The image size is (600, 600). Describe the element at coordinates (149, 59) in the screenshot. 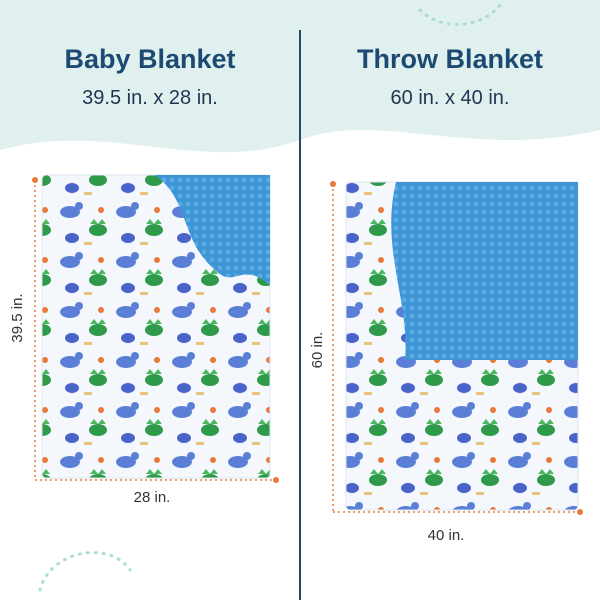

I see `left-title: Baby Blanket` at that location.